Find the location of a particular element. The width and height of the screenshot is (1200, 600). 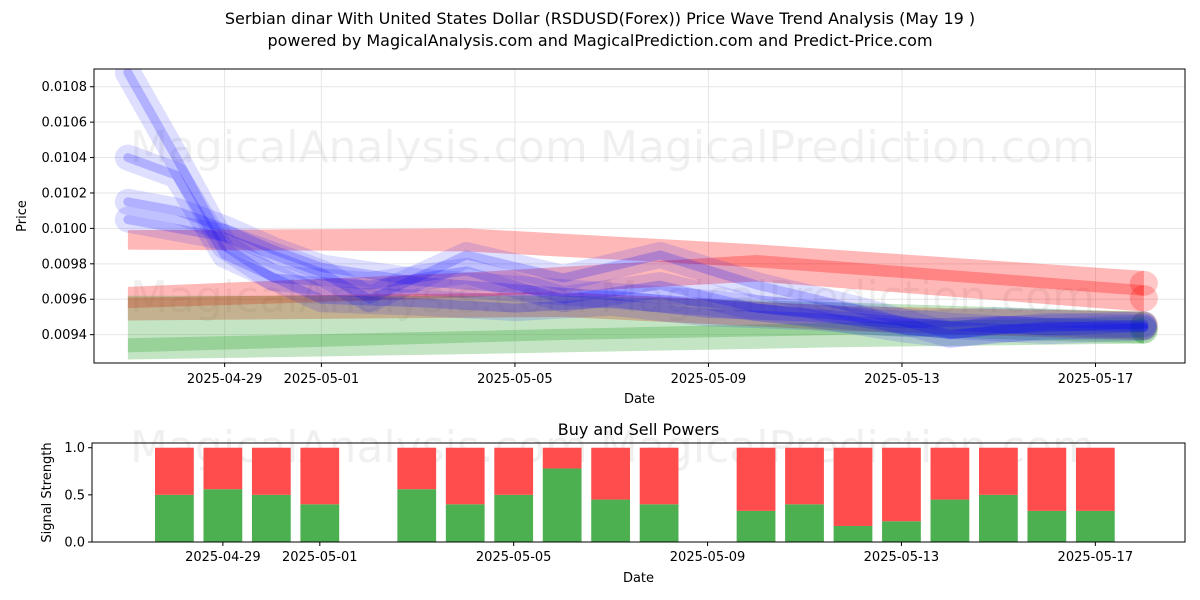

x-tick-label: 2025-05-01 is located at coordinates (322, 379).